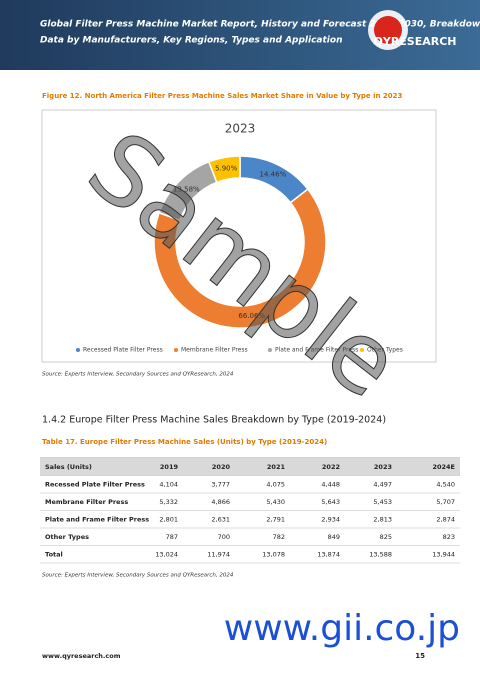 This screenshot has height=679, width=480. What do you see at coordinates (443, 467) in the screenshot?
I see `table-header: 2024E` at bounding box center [443, 467].